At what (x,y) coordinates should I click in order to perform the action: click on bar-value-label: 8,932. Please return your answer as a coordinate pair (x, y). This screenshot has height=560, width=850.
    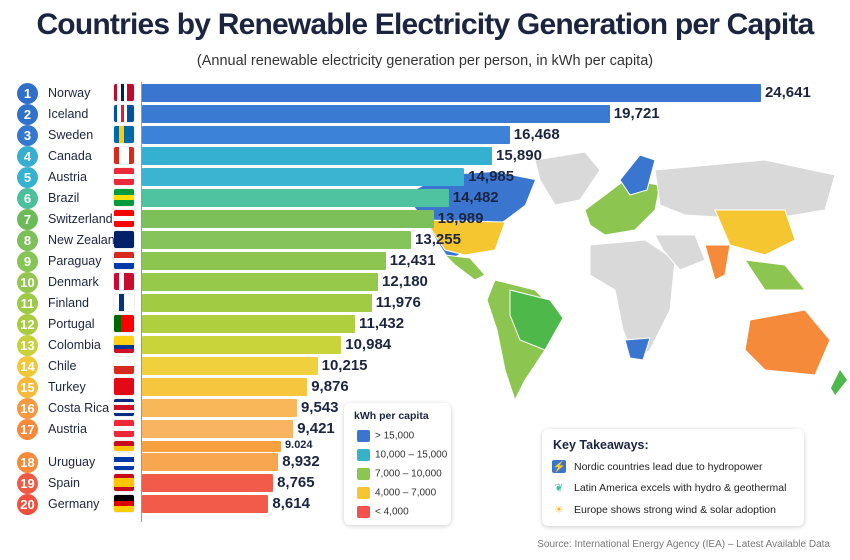
    Looking at the image, I should click on (301, 461).